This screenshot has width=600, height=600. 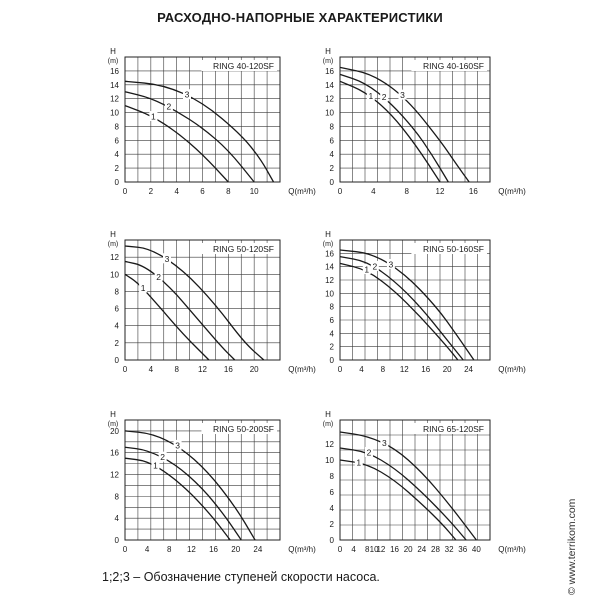 What do you see at coordinates (462, 549) in the screenshot?
I see `x-tick-label: 36` at bounding box center [462, 549].